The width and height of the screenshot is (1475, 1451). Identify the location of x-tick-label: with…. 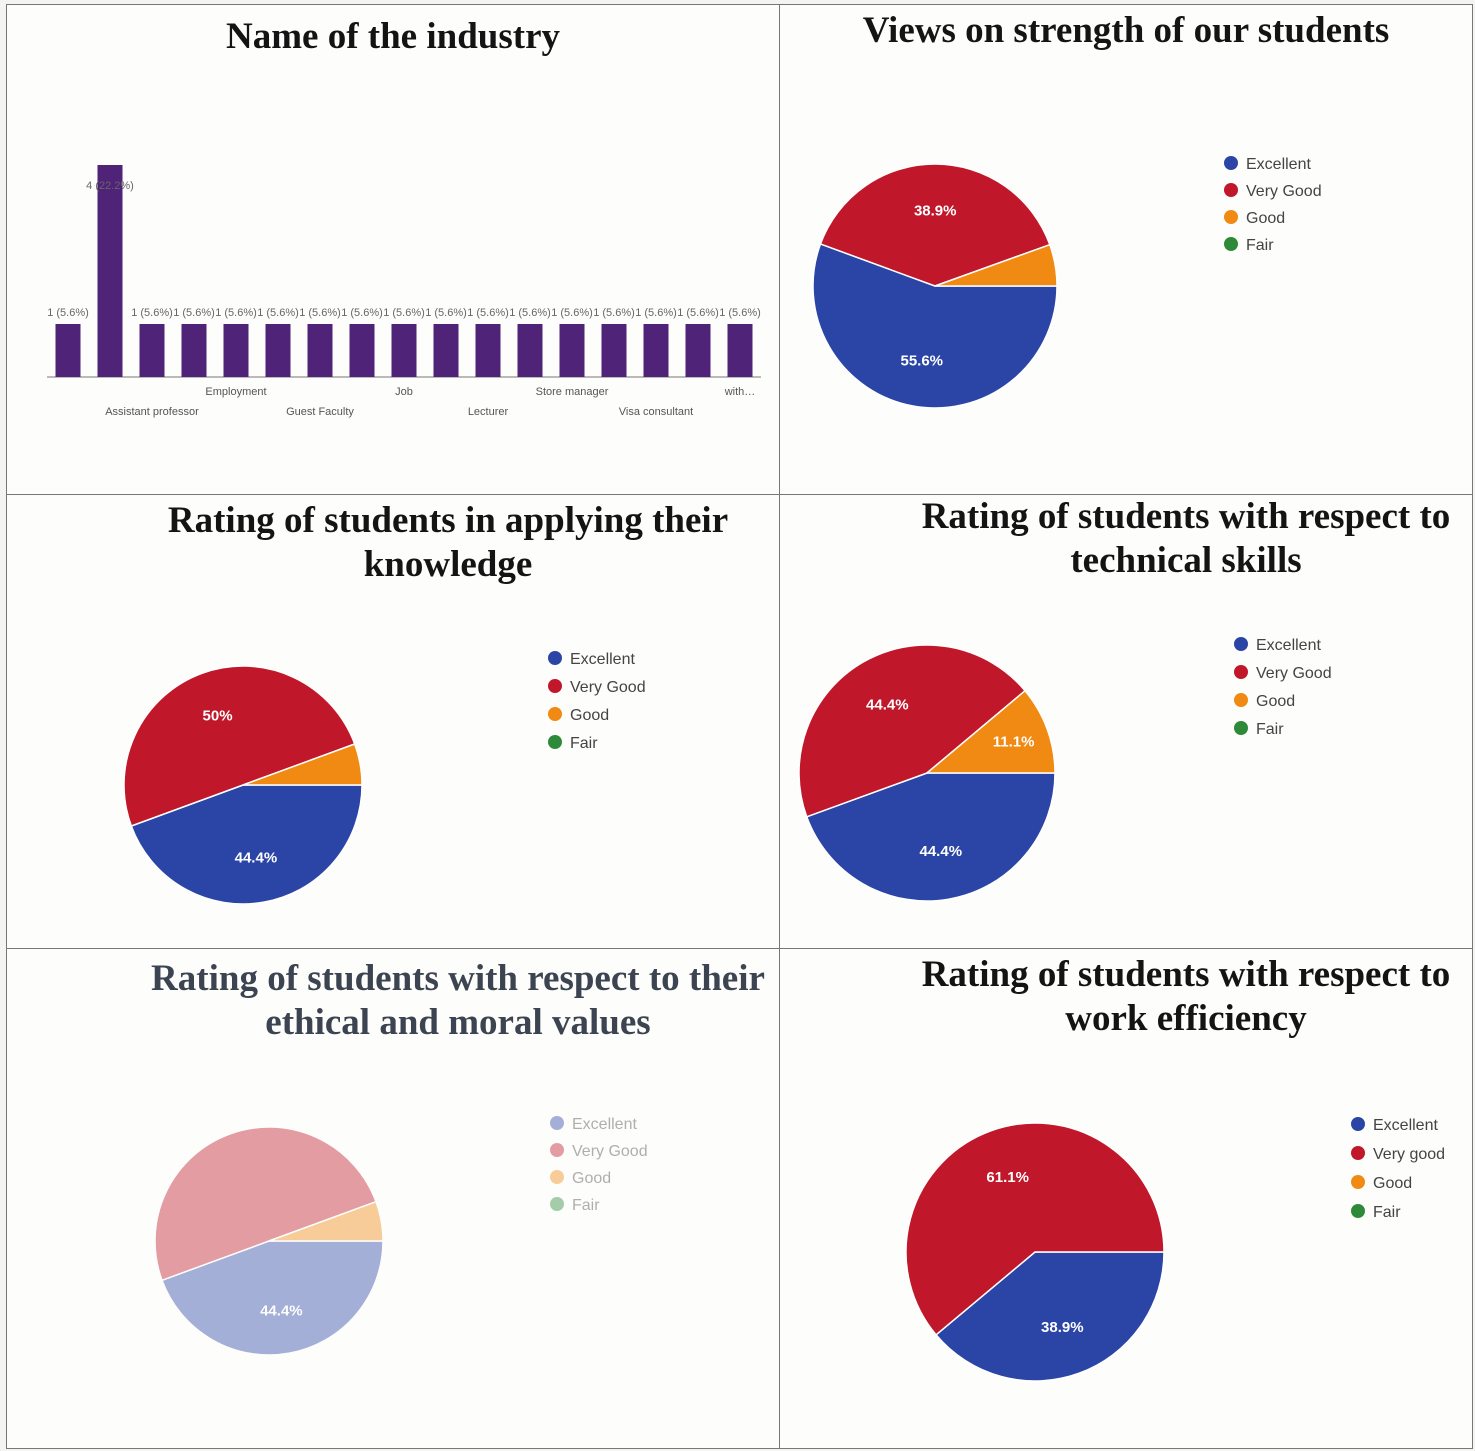
(740, 392).